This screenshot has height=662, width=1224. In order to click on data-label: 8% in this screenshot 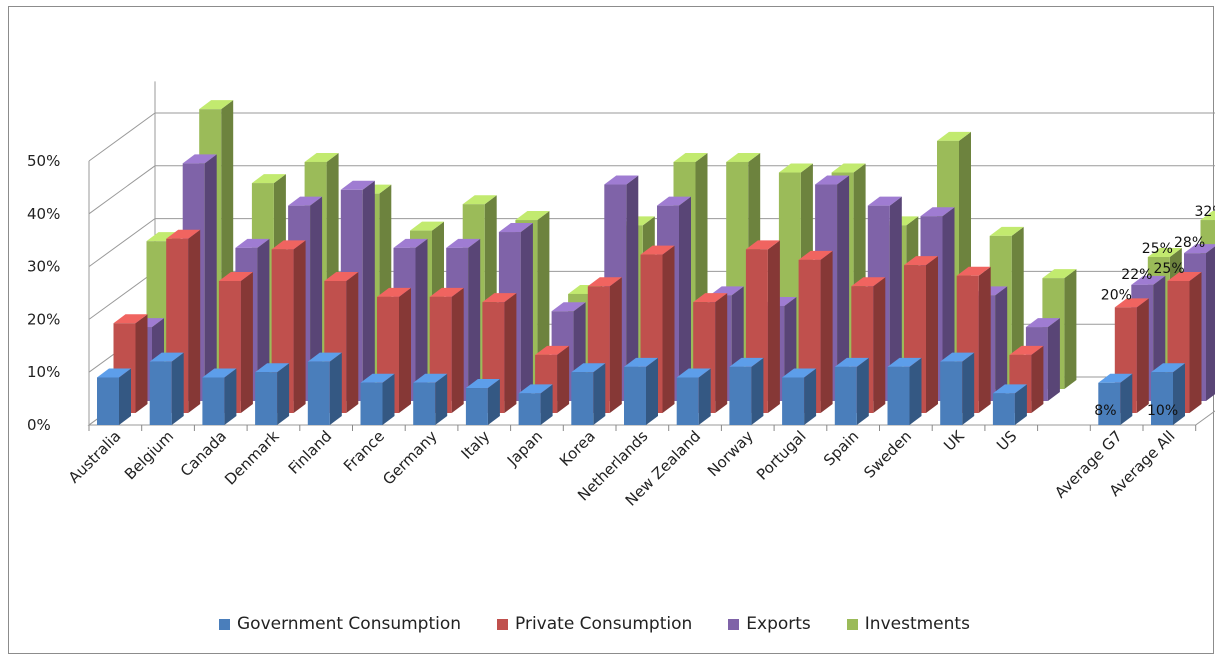, I will do `click(1105, 411)`.